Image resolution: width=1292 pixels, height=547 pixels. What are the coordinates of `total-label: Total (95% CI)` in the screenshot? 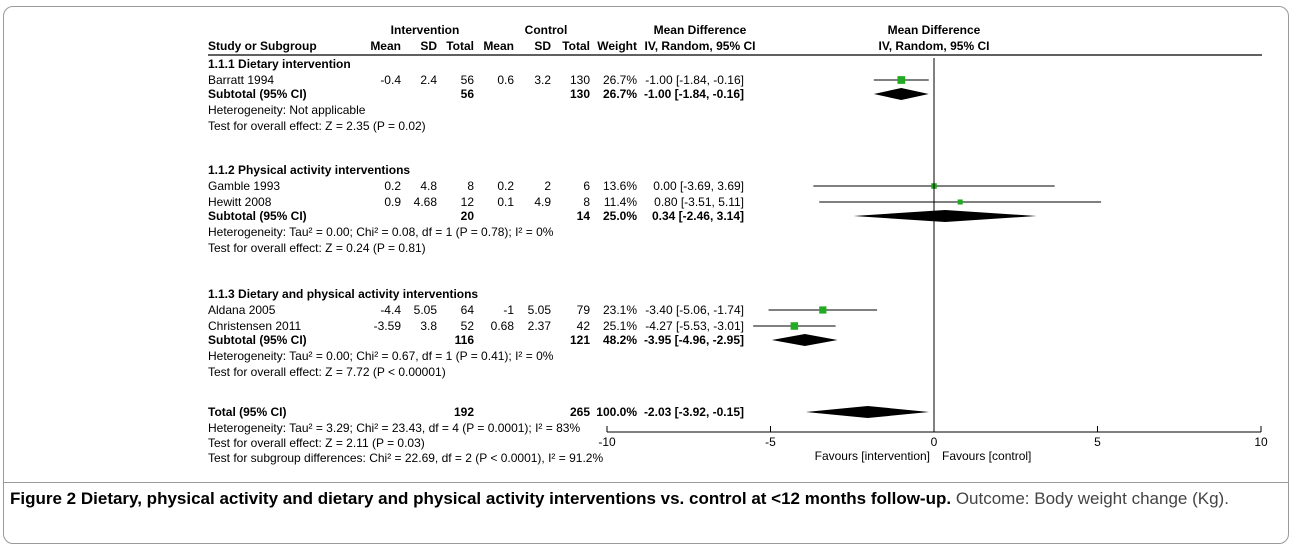 It's located at (247, 412).